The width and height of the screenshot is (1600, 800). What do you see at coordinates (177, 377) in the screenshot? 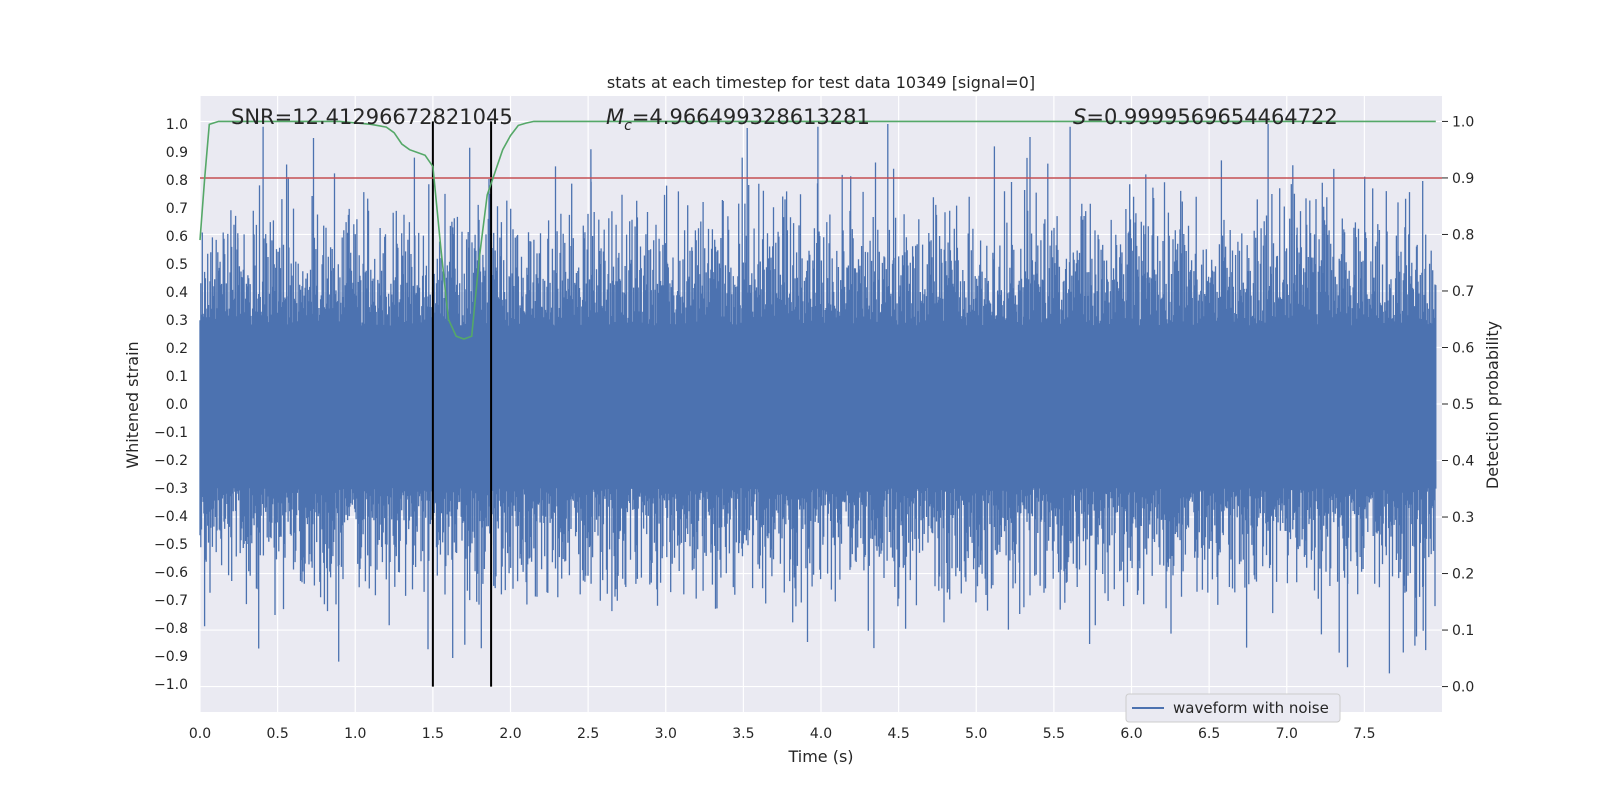
I see `y-left-tick-label: 0.1` at bounding box center [177, 377].